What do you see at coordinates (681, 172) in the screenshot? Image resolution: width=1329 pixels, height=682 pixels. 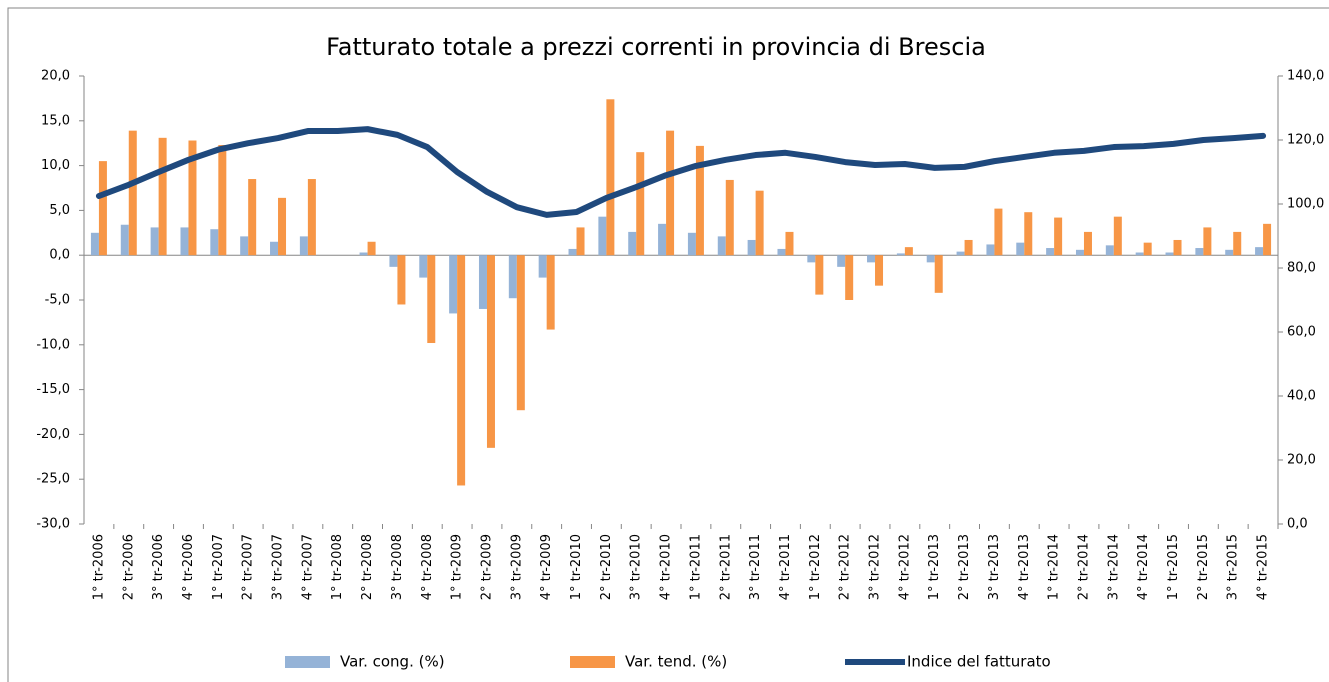 I see `line` at bounding box center [681, 172].